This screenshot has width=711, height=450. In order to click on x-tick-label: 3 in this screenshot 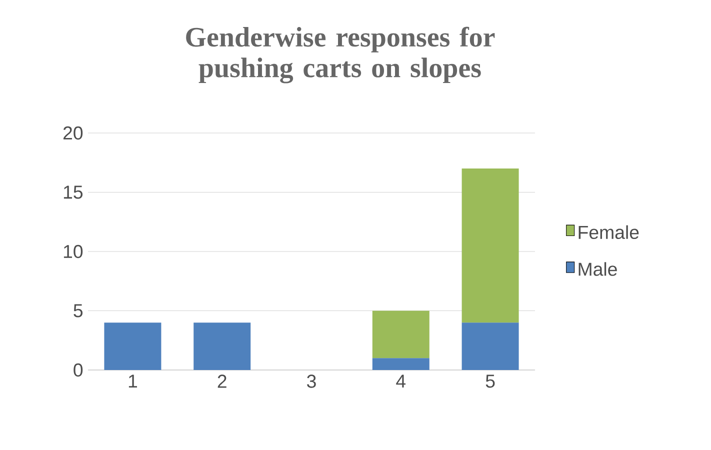, I will do `click(311, 381)`.